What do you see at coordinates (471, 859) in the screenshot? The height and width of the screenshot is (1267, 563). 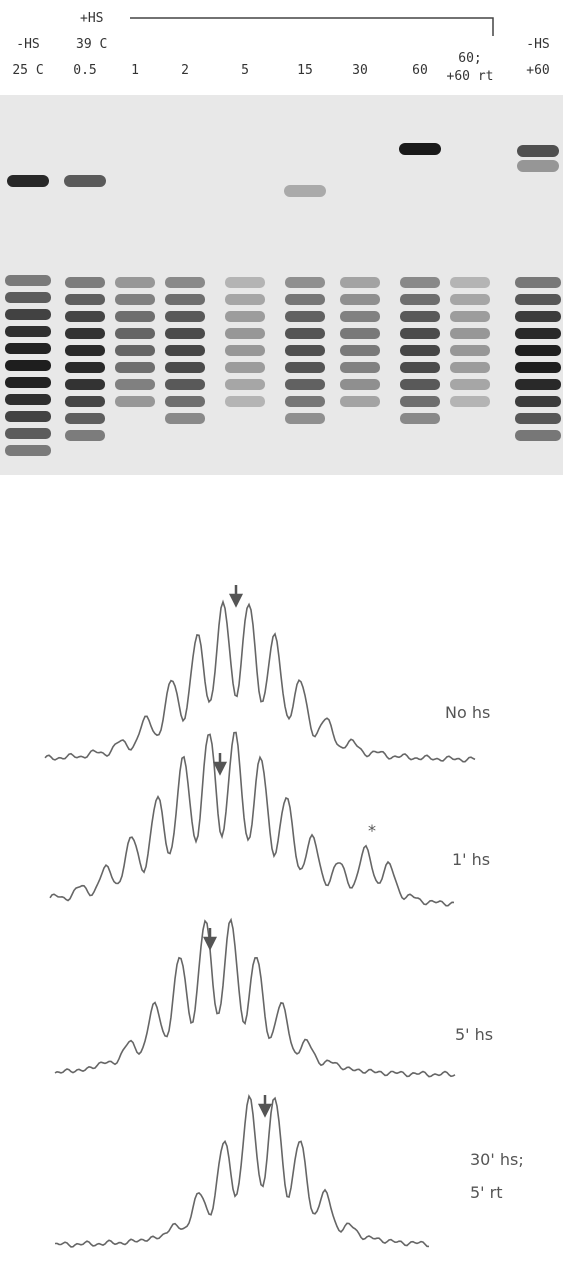 I see `trace-label: 1' hs` at bounding box center [471, 859].